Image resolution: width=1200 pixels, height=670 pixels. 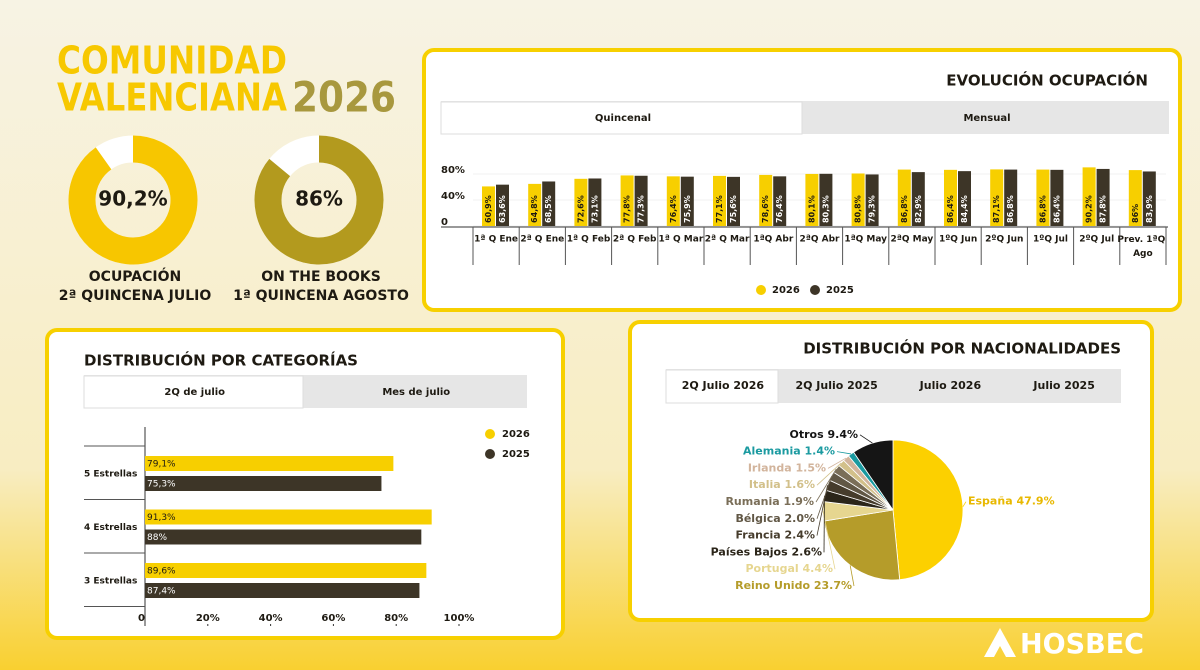 What do you see at coordinates (1000, 642) in the screenshot?
I see `logo-icon` at bounding box center [1000, 642].